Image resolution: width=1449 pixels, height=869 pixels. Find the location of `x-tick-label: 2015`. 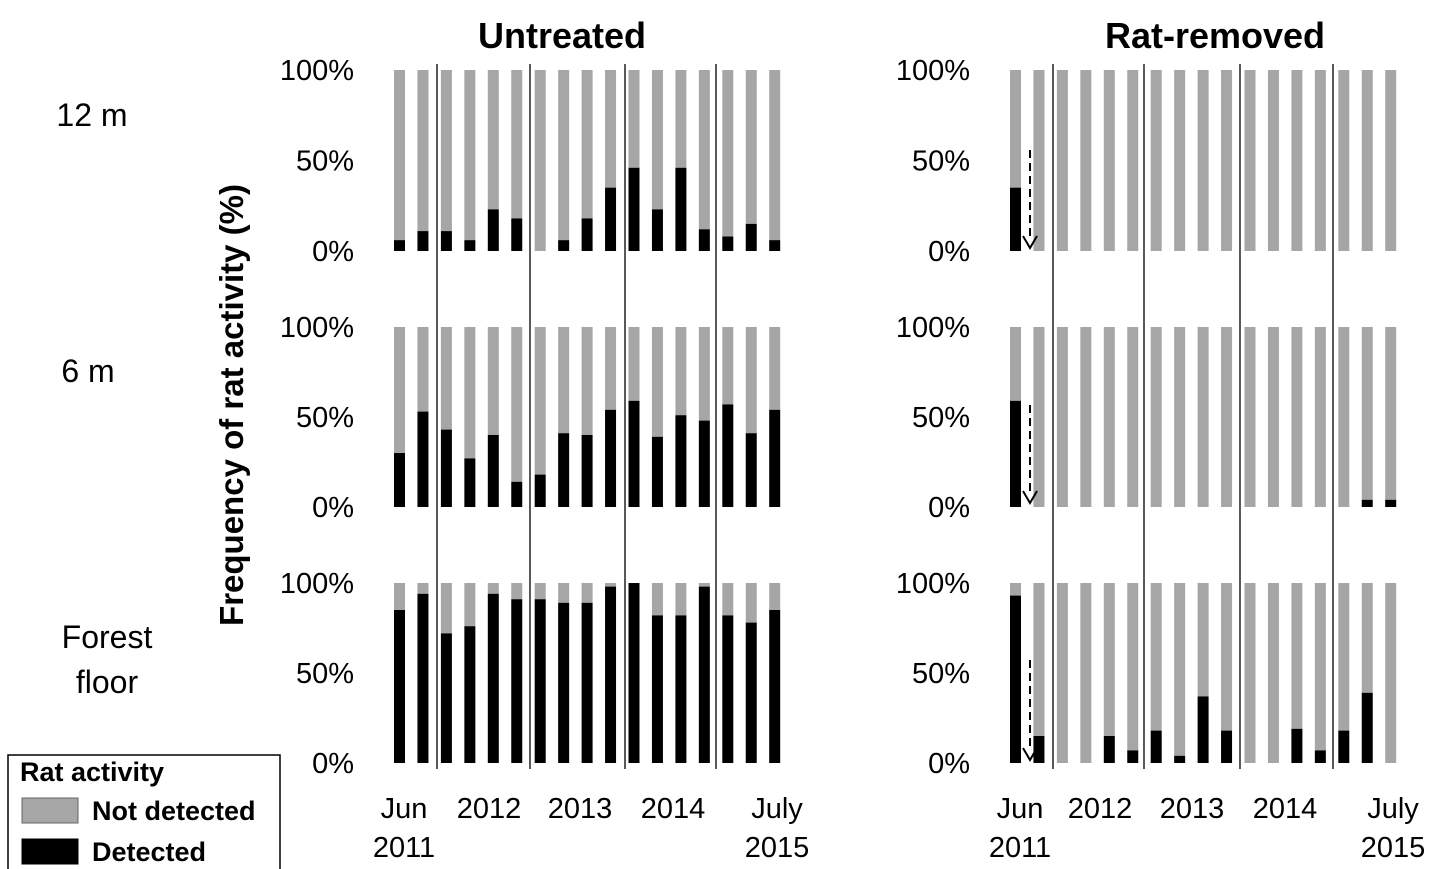

x-tick-label: 2015 is located at coordinates (1393, 848).